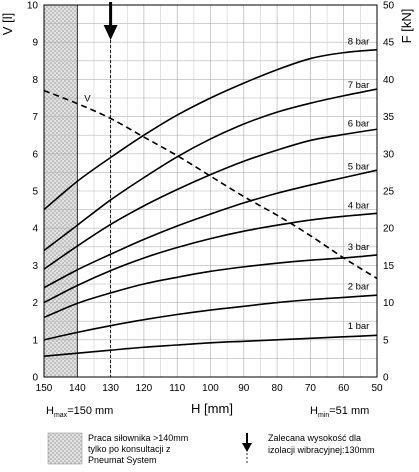  I want to click on x-axis-title: H [mm], so click(212, 408).